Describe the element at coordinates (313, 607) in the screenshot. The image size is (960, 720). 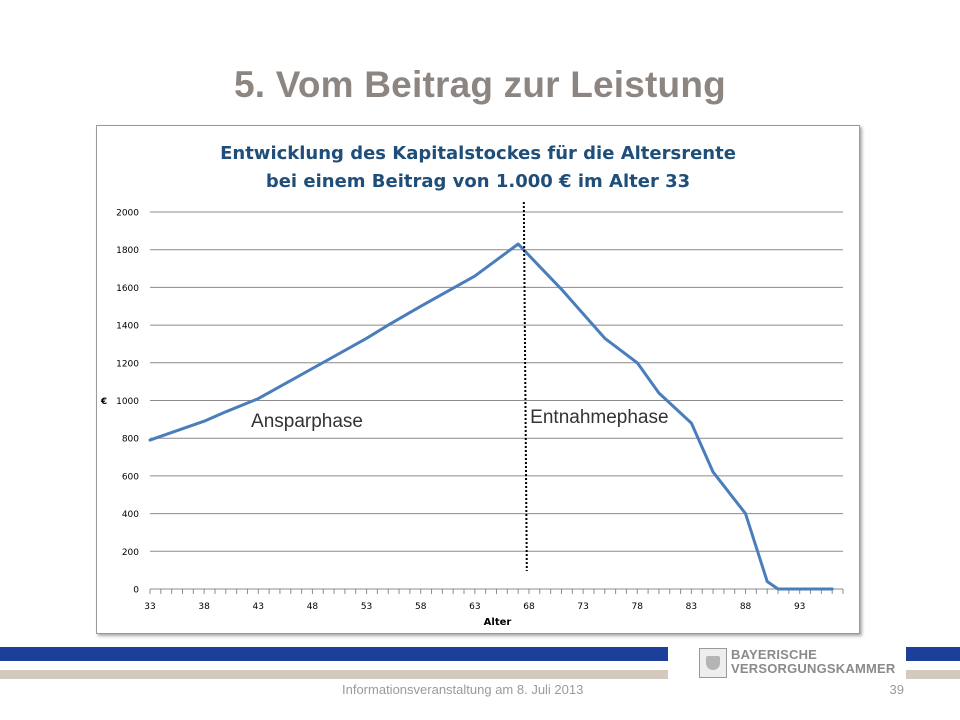
I see `x-tick-label: 48` at that location.